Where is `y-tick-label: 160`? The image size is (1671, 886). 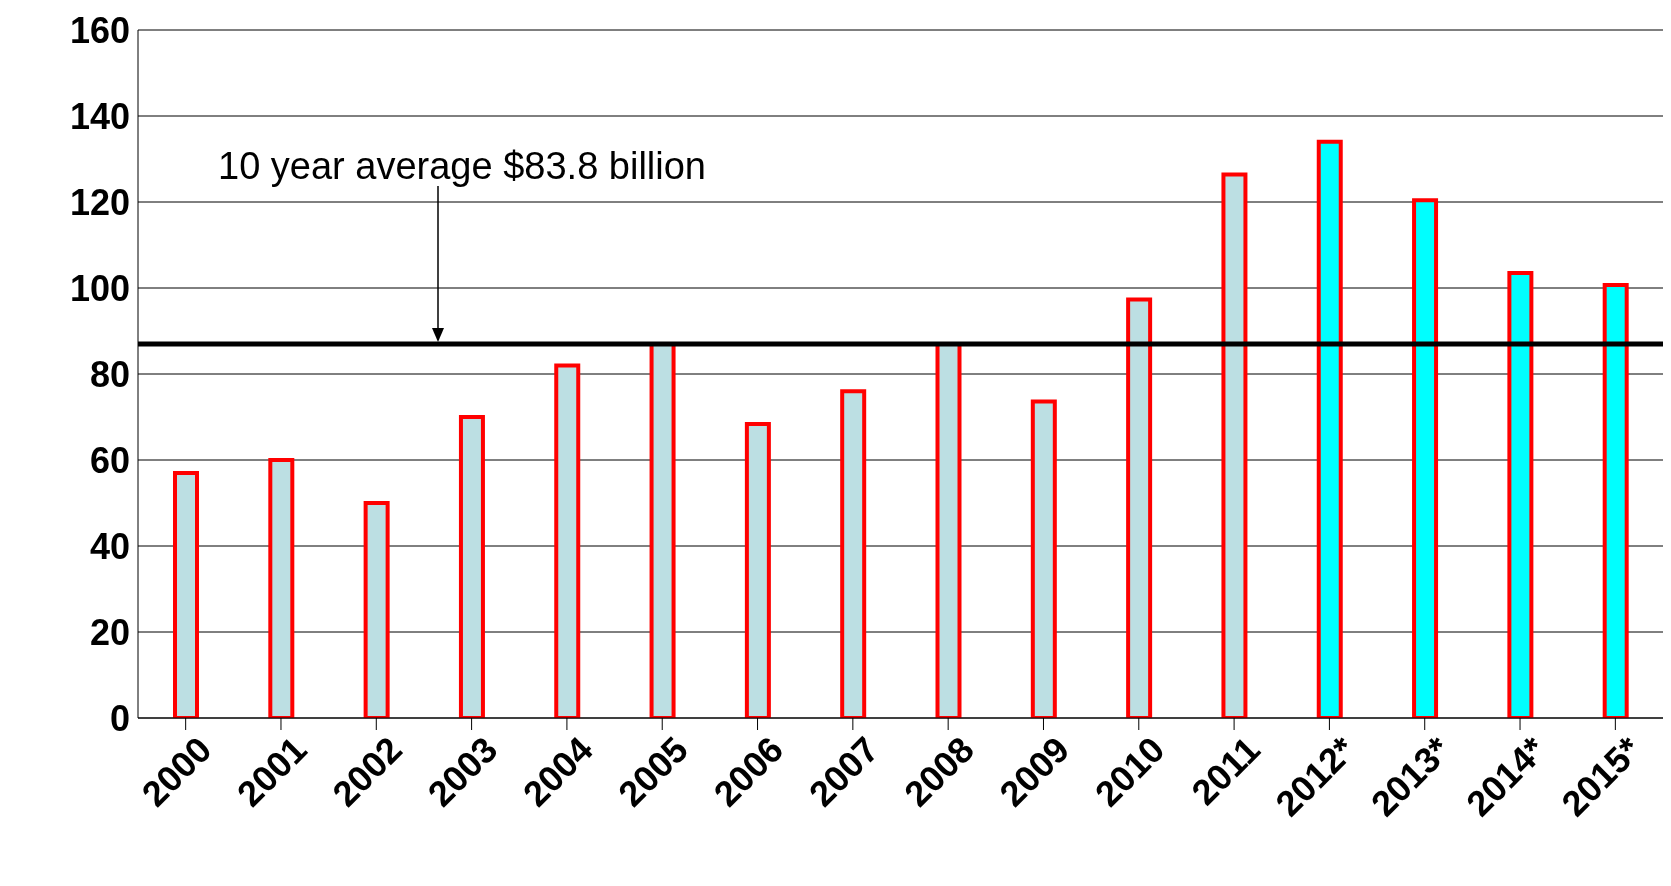 y-tick-label: 160 is located at coordinates (99, 30).